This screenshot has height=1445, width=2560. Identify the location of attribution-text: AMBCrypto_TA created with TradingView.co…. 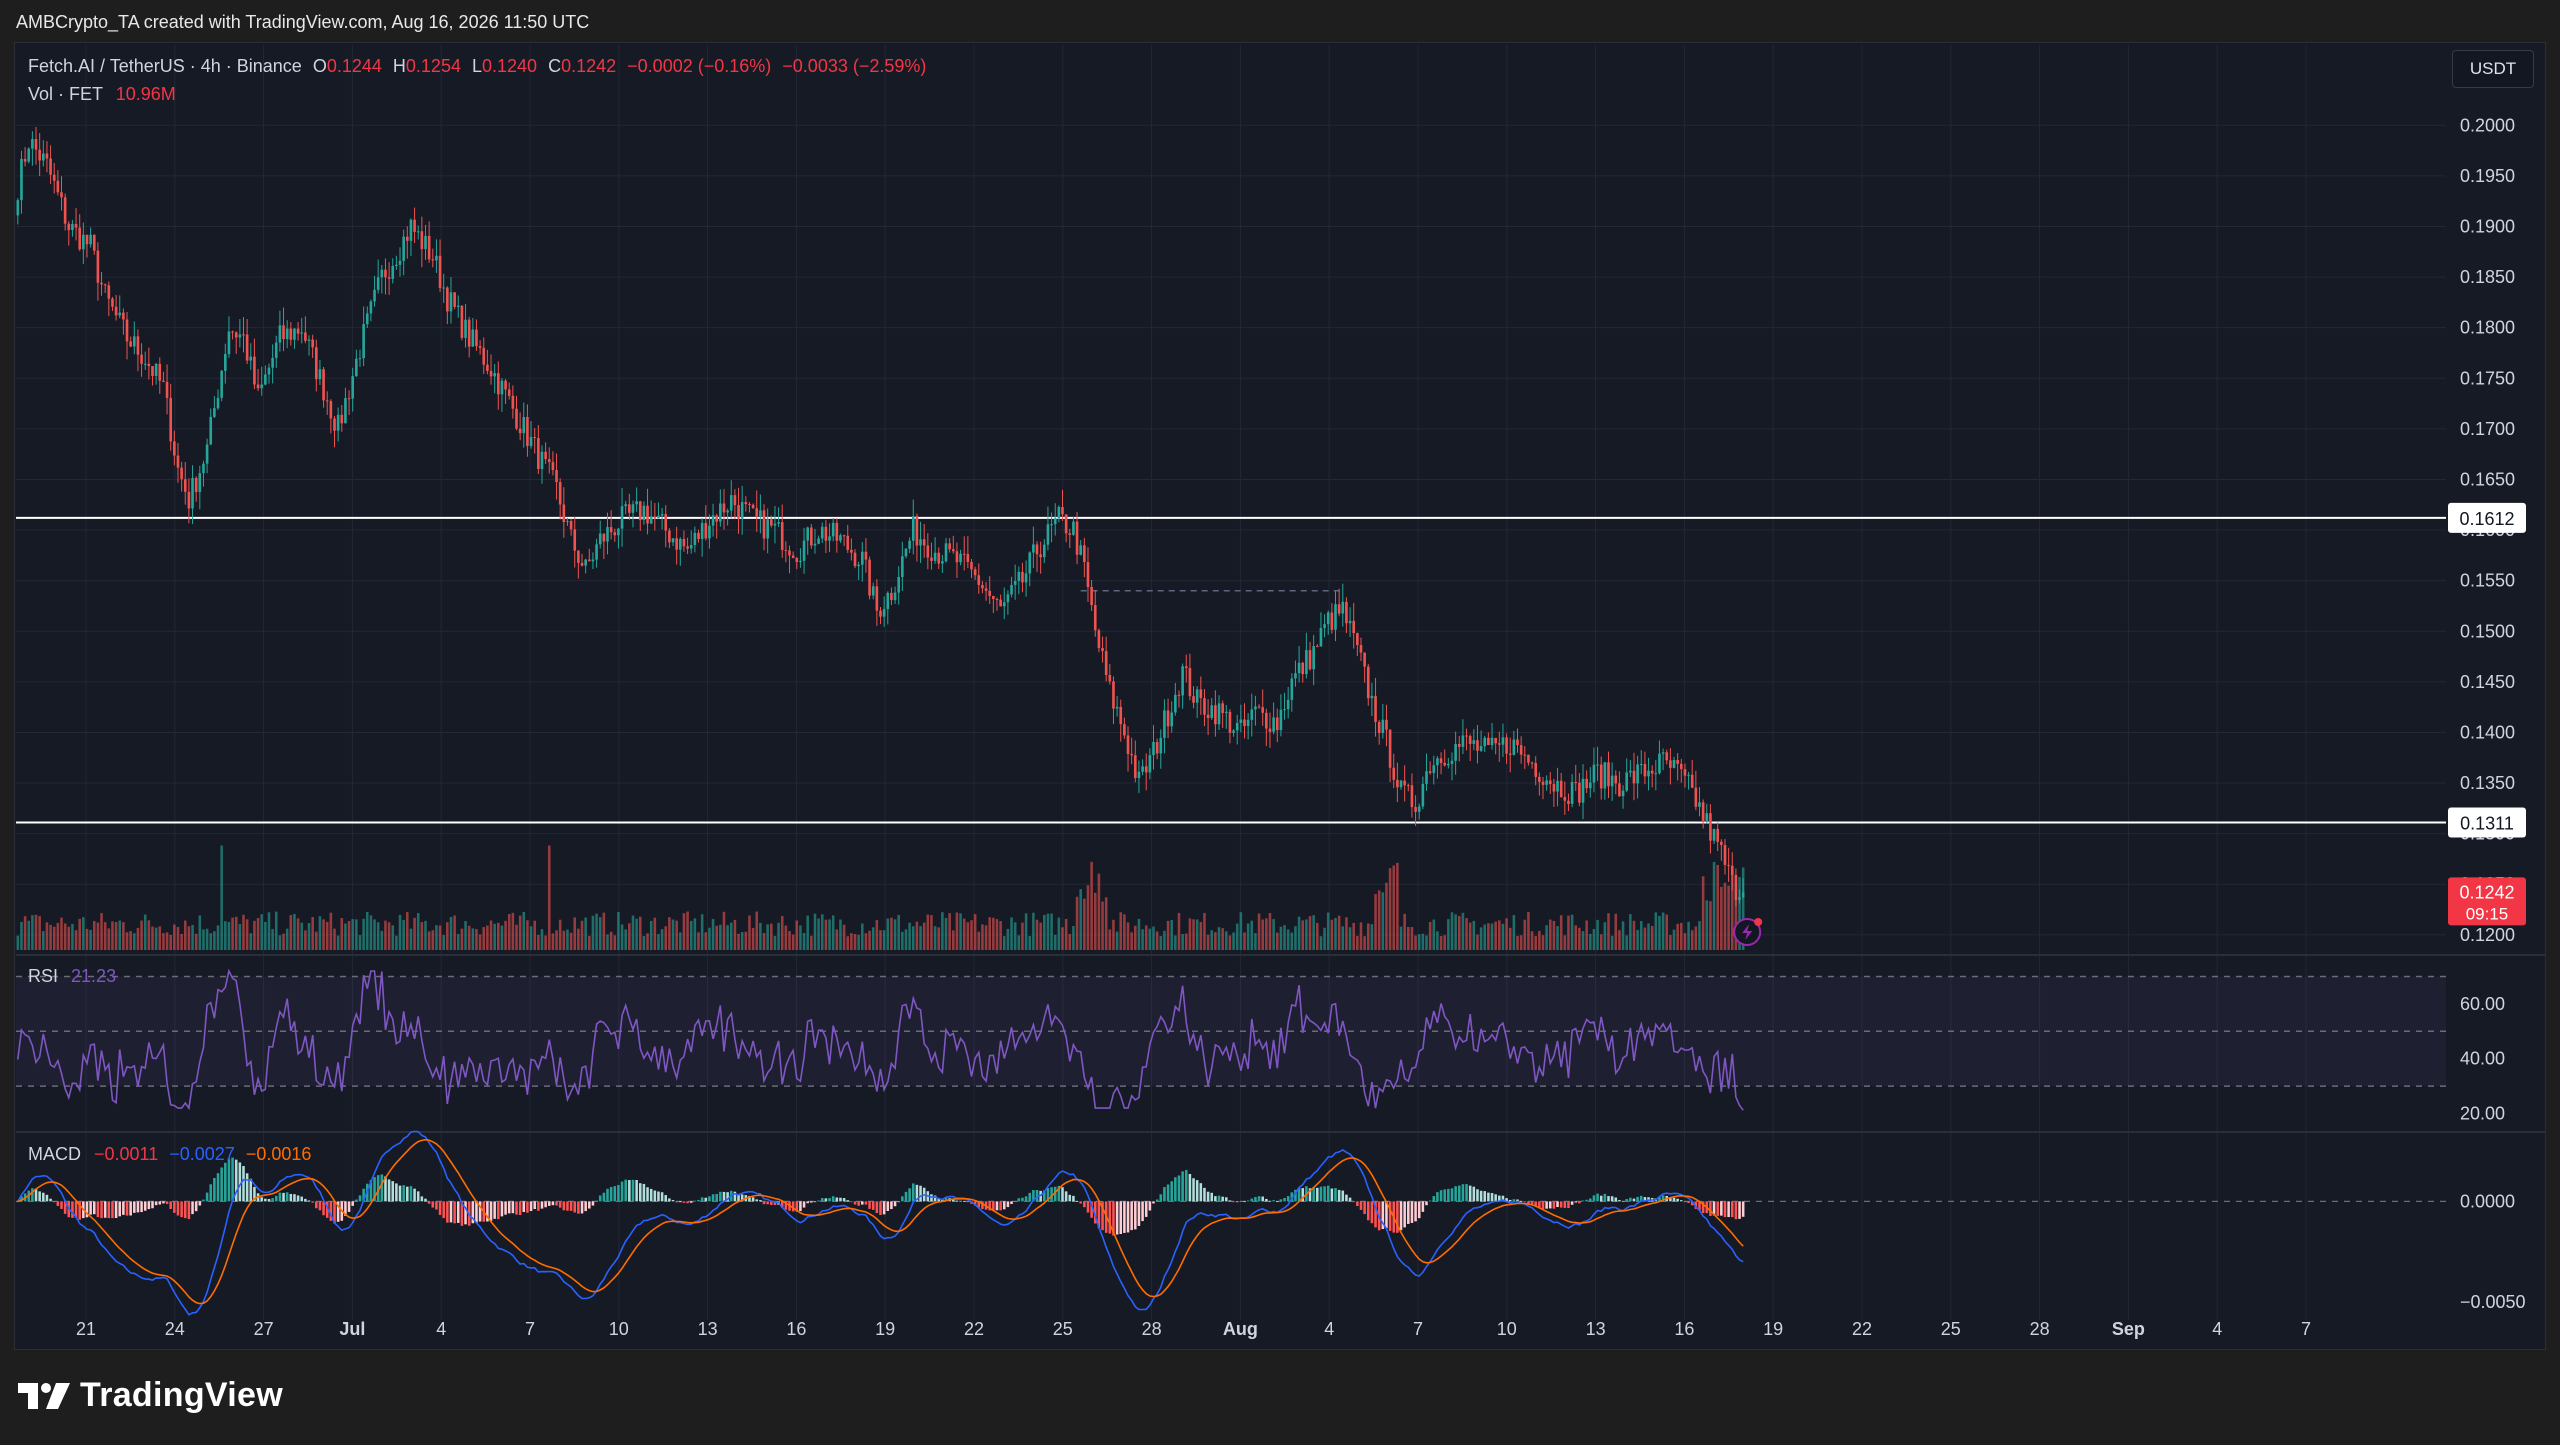
(303, 22).